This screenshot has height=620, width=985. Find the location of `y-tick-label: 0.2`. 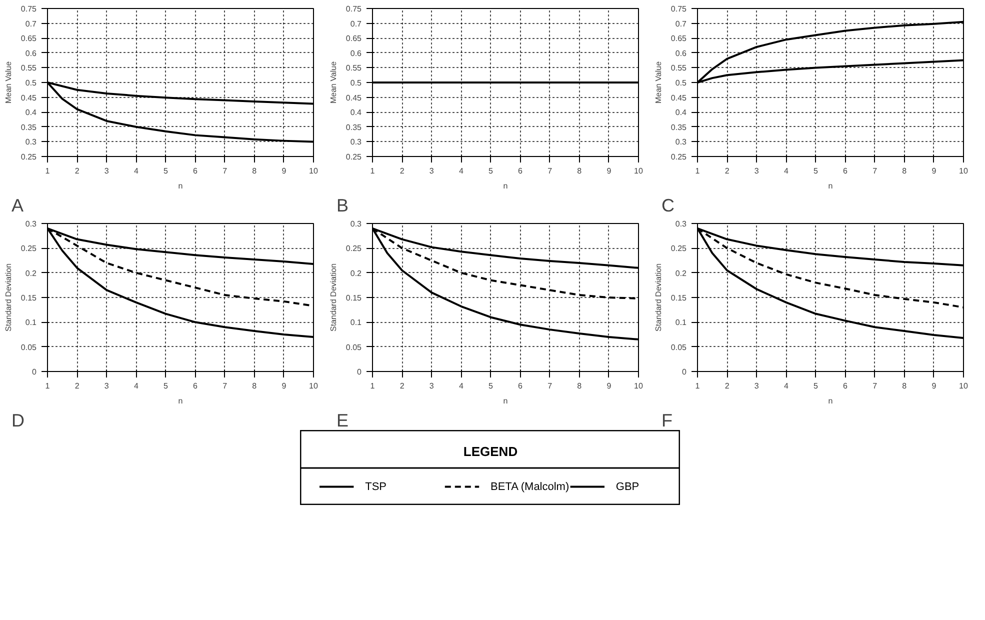

y-tick-label: 0.2 is located at coordinates (681, 273).